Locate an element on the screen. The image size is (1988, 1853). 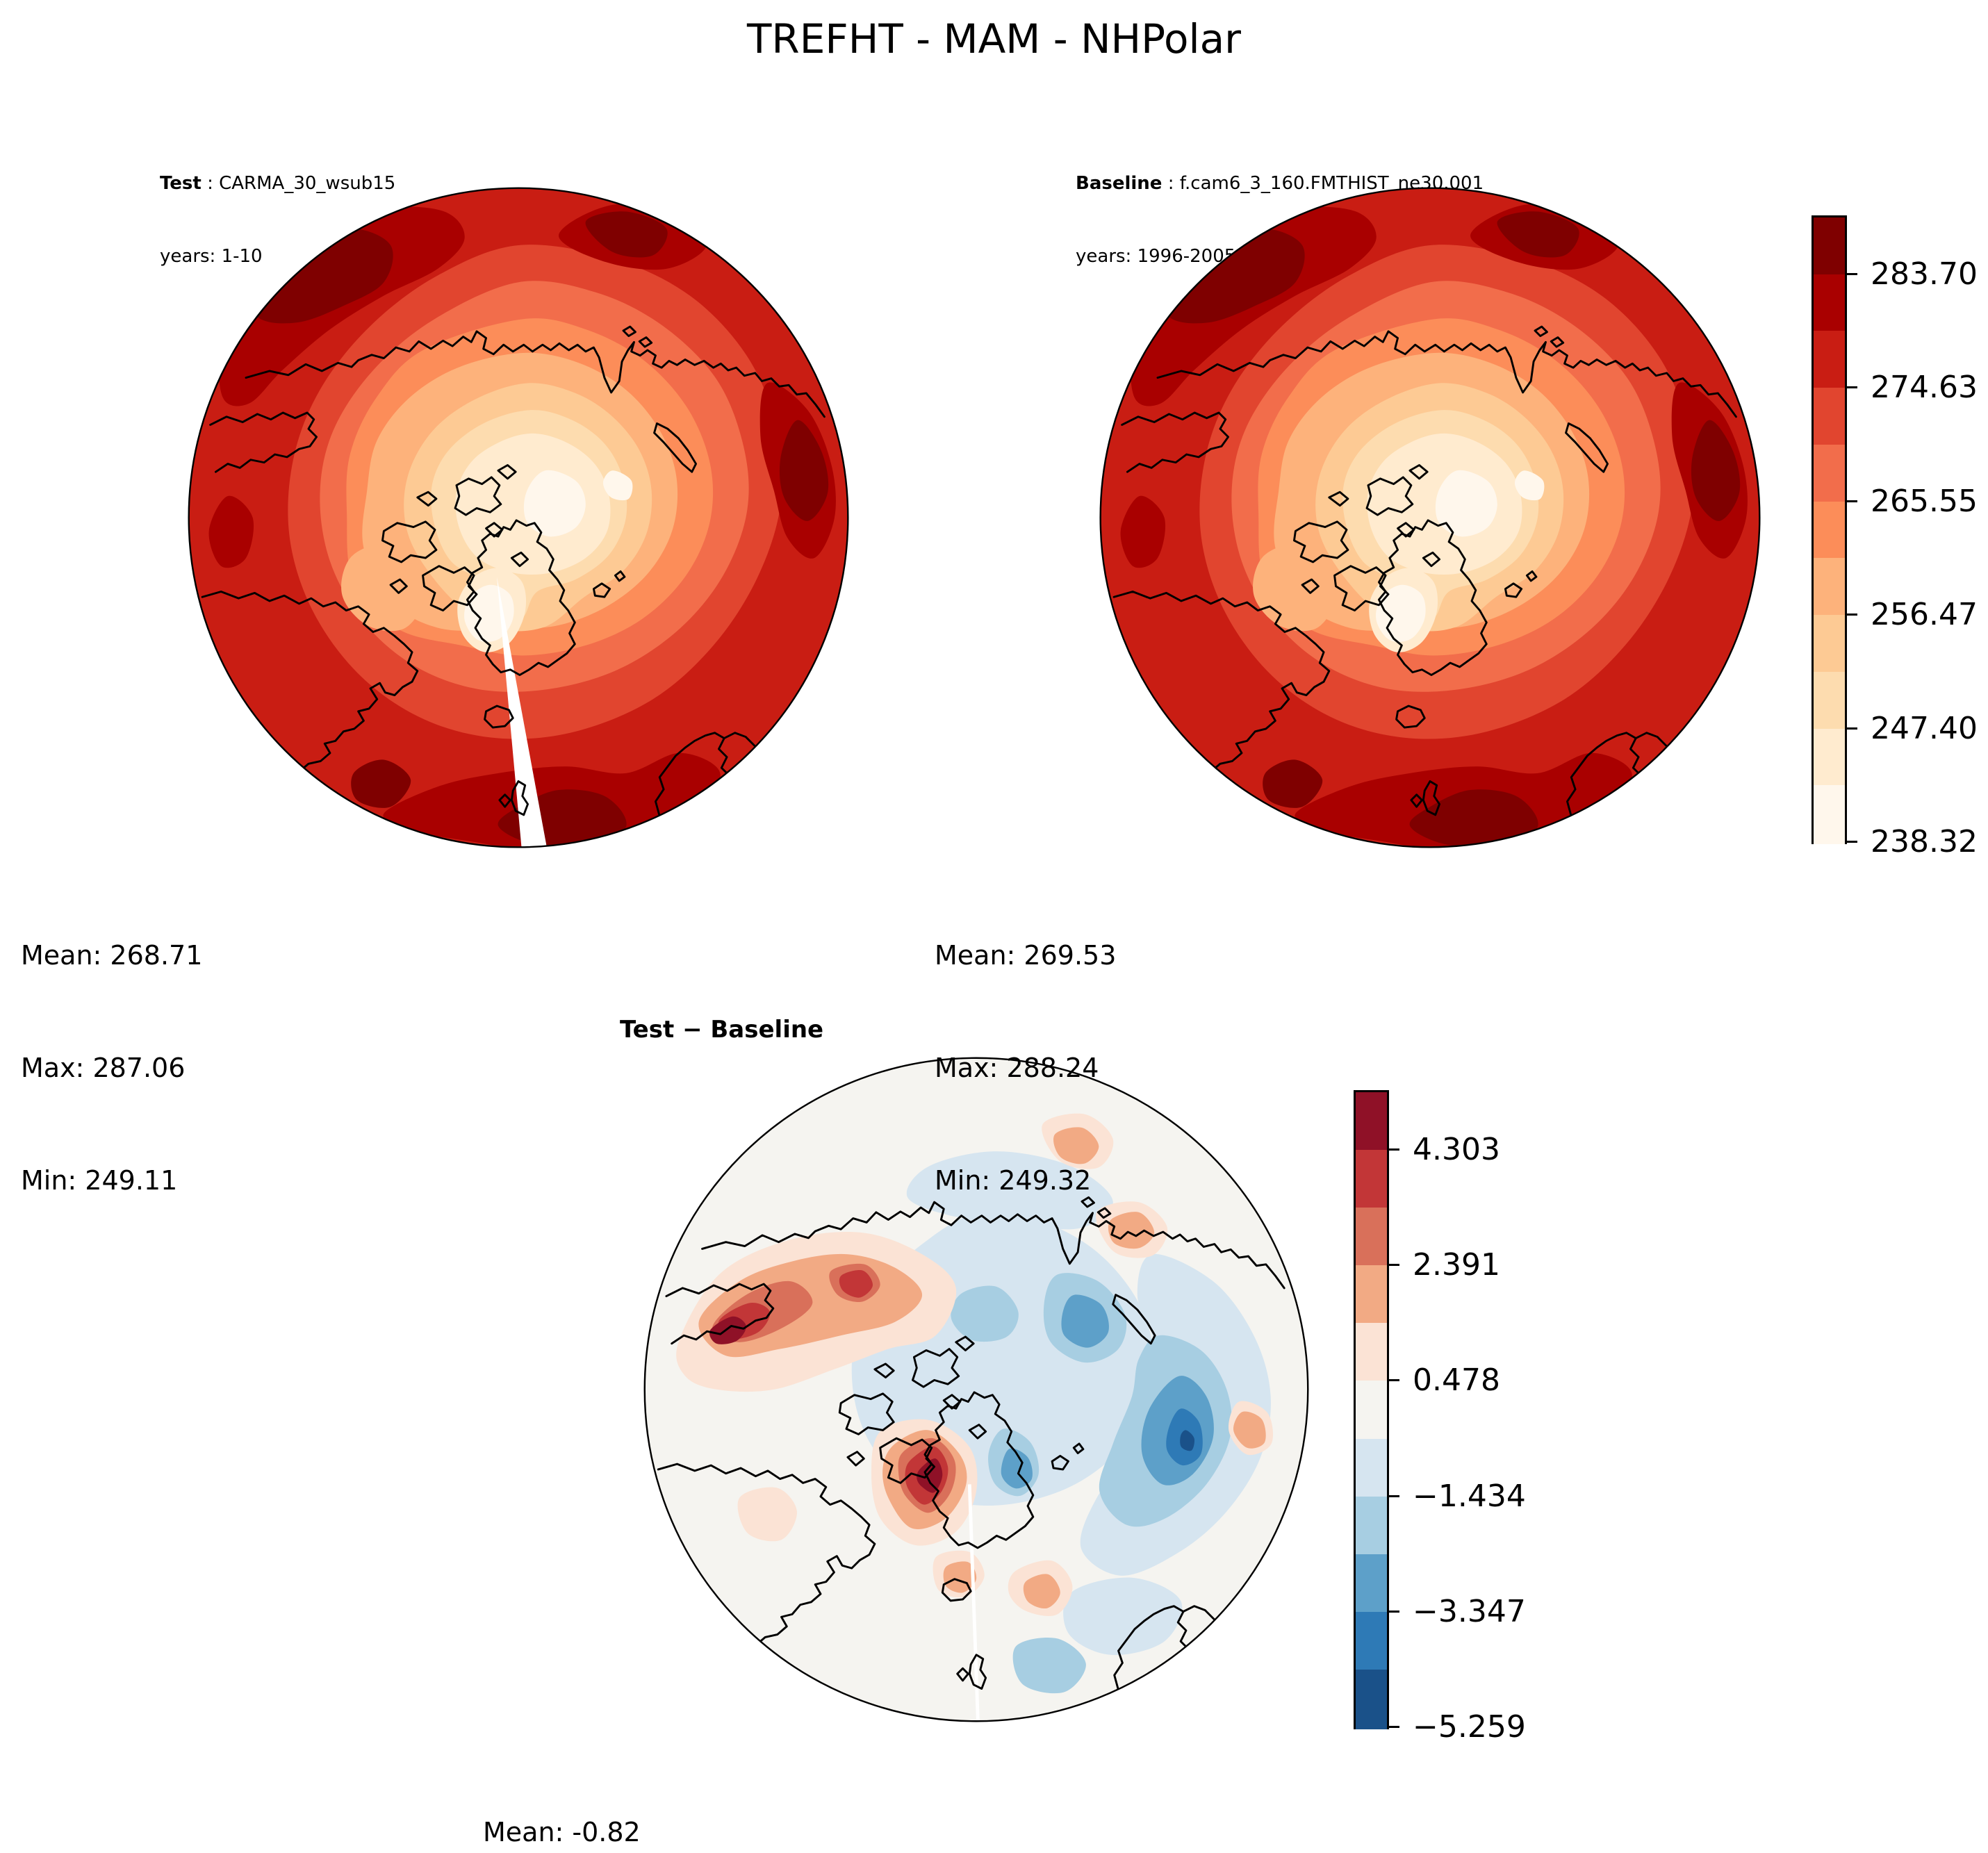
colorbar-tick-label: 0.478 is located at coordinates (1456, 1380).